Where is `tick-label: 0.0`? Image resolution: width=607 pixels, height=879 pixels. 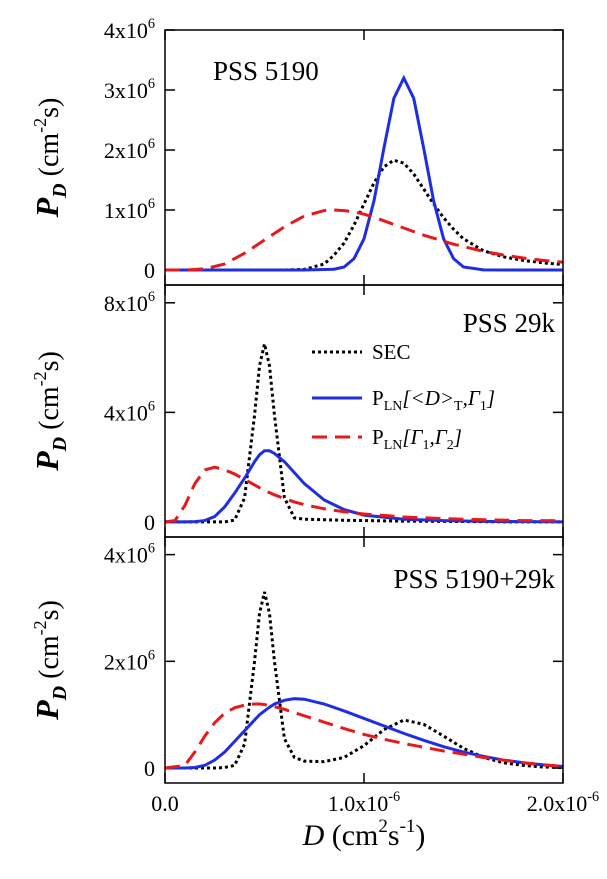
tick-label: 0.0 is located at coordinates (165, 803).